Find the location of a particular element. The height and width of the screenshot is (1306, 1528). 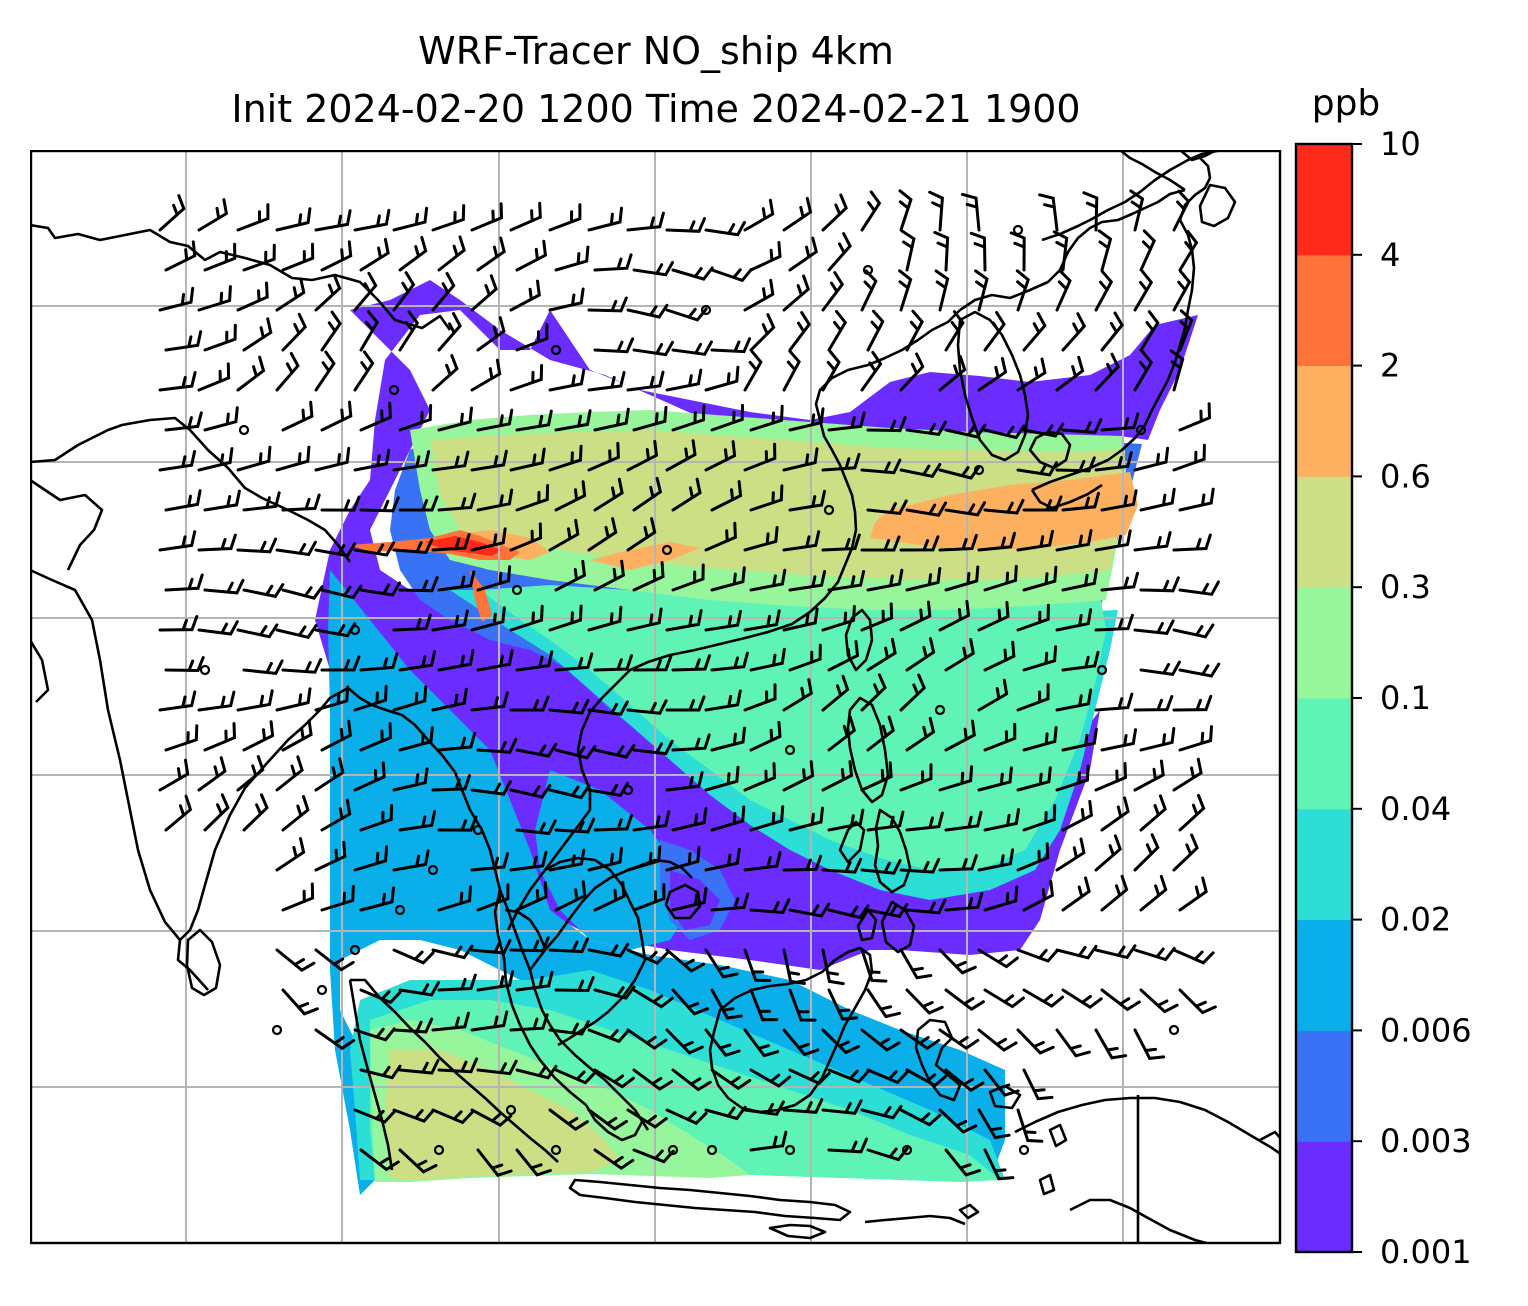

colorbar-frame is located at coordinates (1324, 698).